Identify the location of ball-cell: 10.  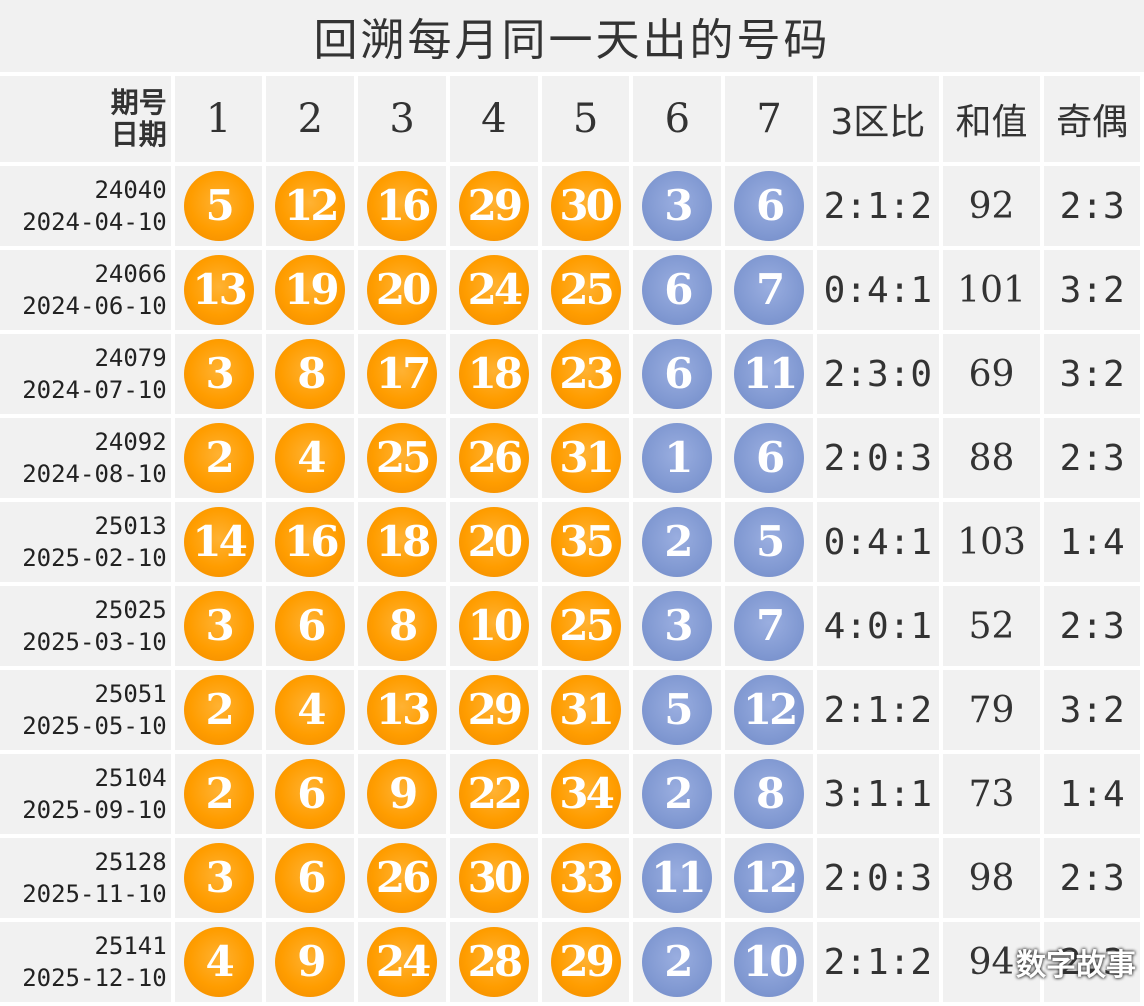
(769, 962).